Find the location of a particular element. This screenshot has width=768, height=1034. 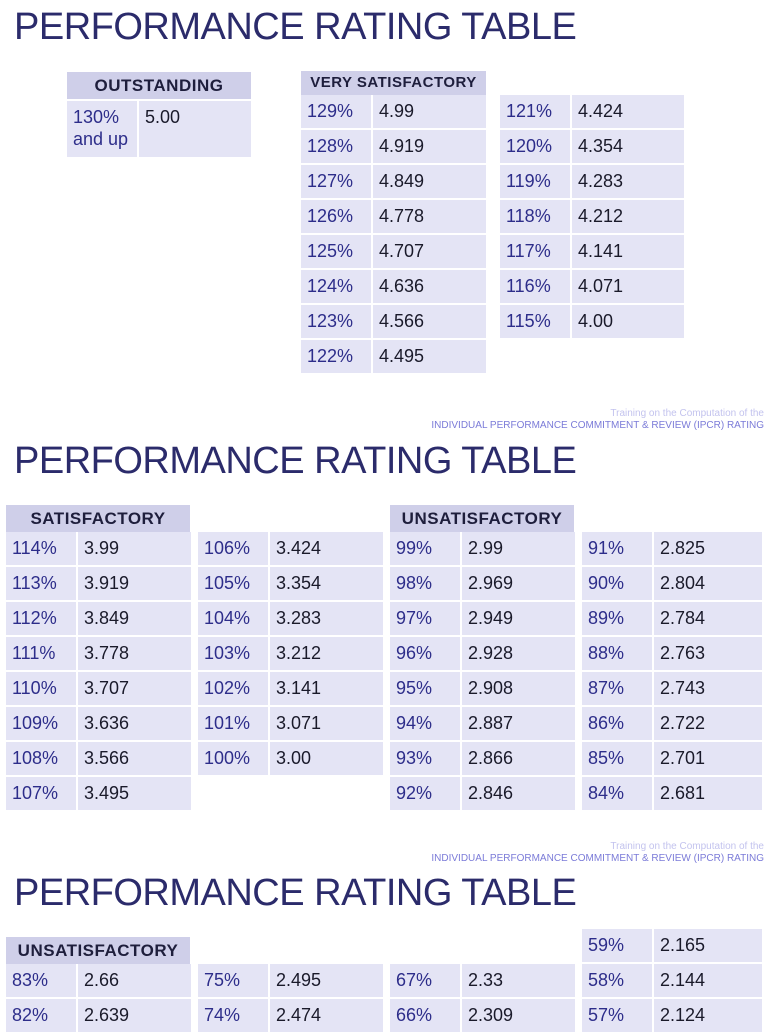

percent-cell: 94% is located at coordinates (426, 723).